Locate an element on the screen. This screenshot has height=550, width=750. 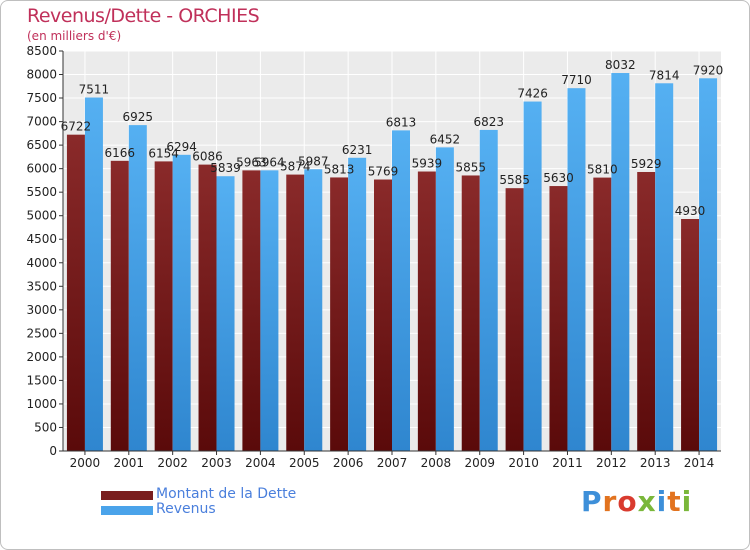
y-tick-label: 6500 is located at coordinates (41, 145).